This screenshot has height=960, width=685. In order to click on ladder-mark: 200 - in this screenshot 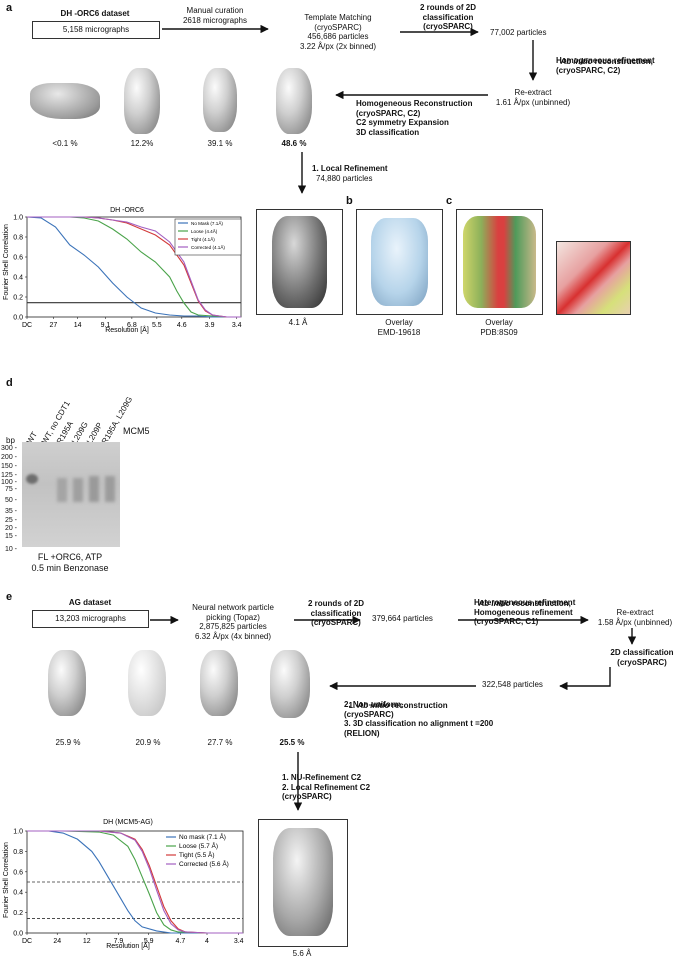, I will do `click(9, 457)`.